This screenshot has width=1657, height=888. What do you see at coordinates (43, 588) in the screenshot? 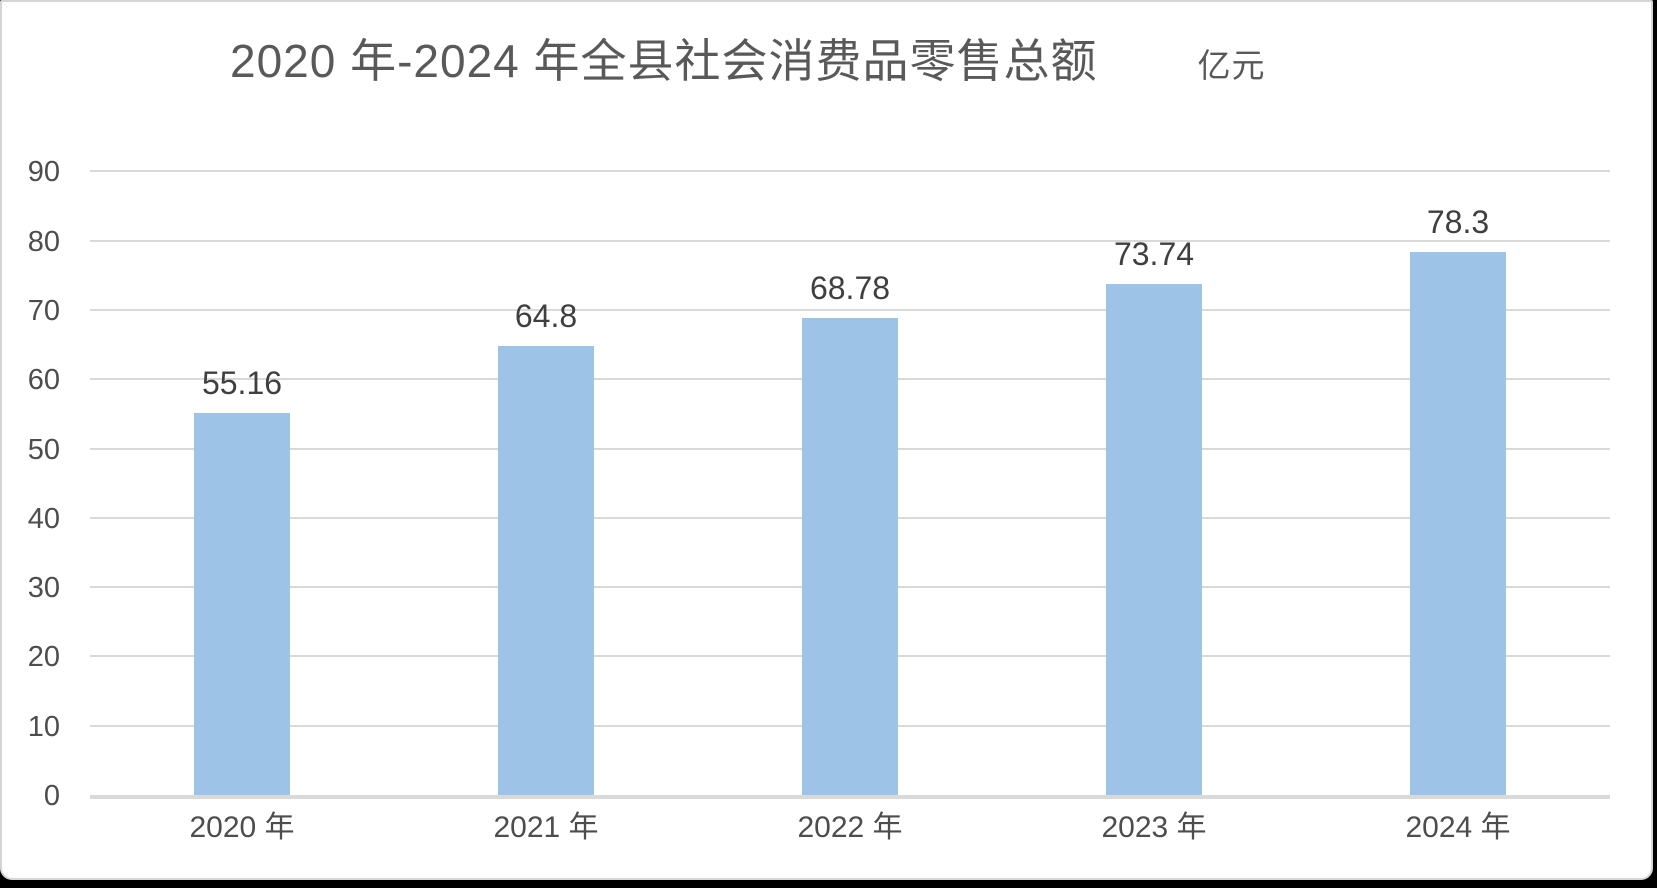
I see `y-axis-tick-label: 30` at bounding box center [43, 588].